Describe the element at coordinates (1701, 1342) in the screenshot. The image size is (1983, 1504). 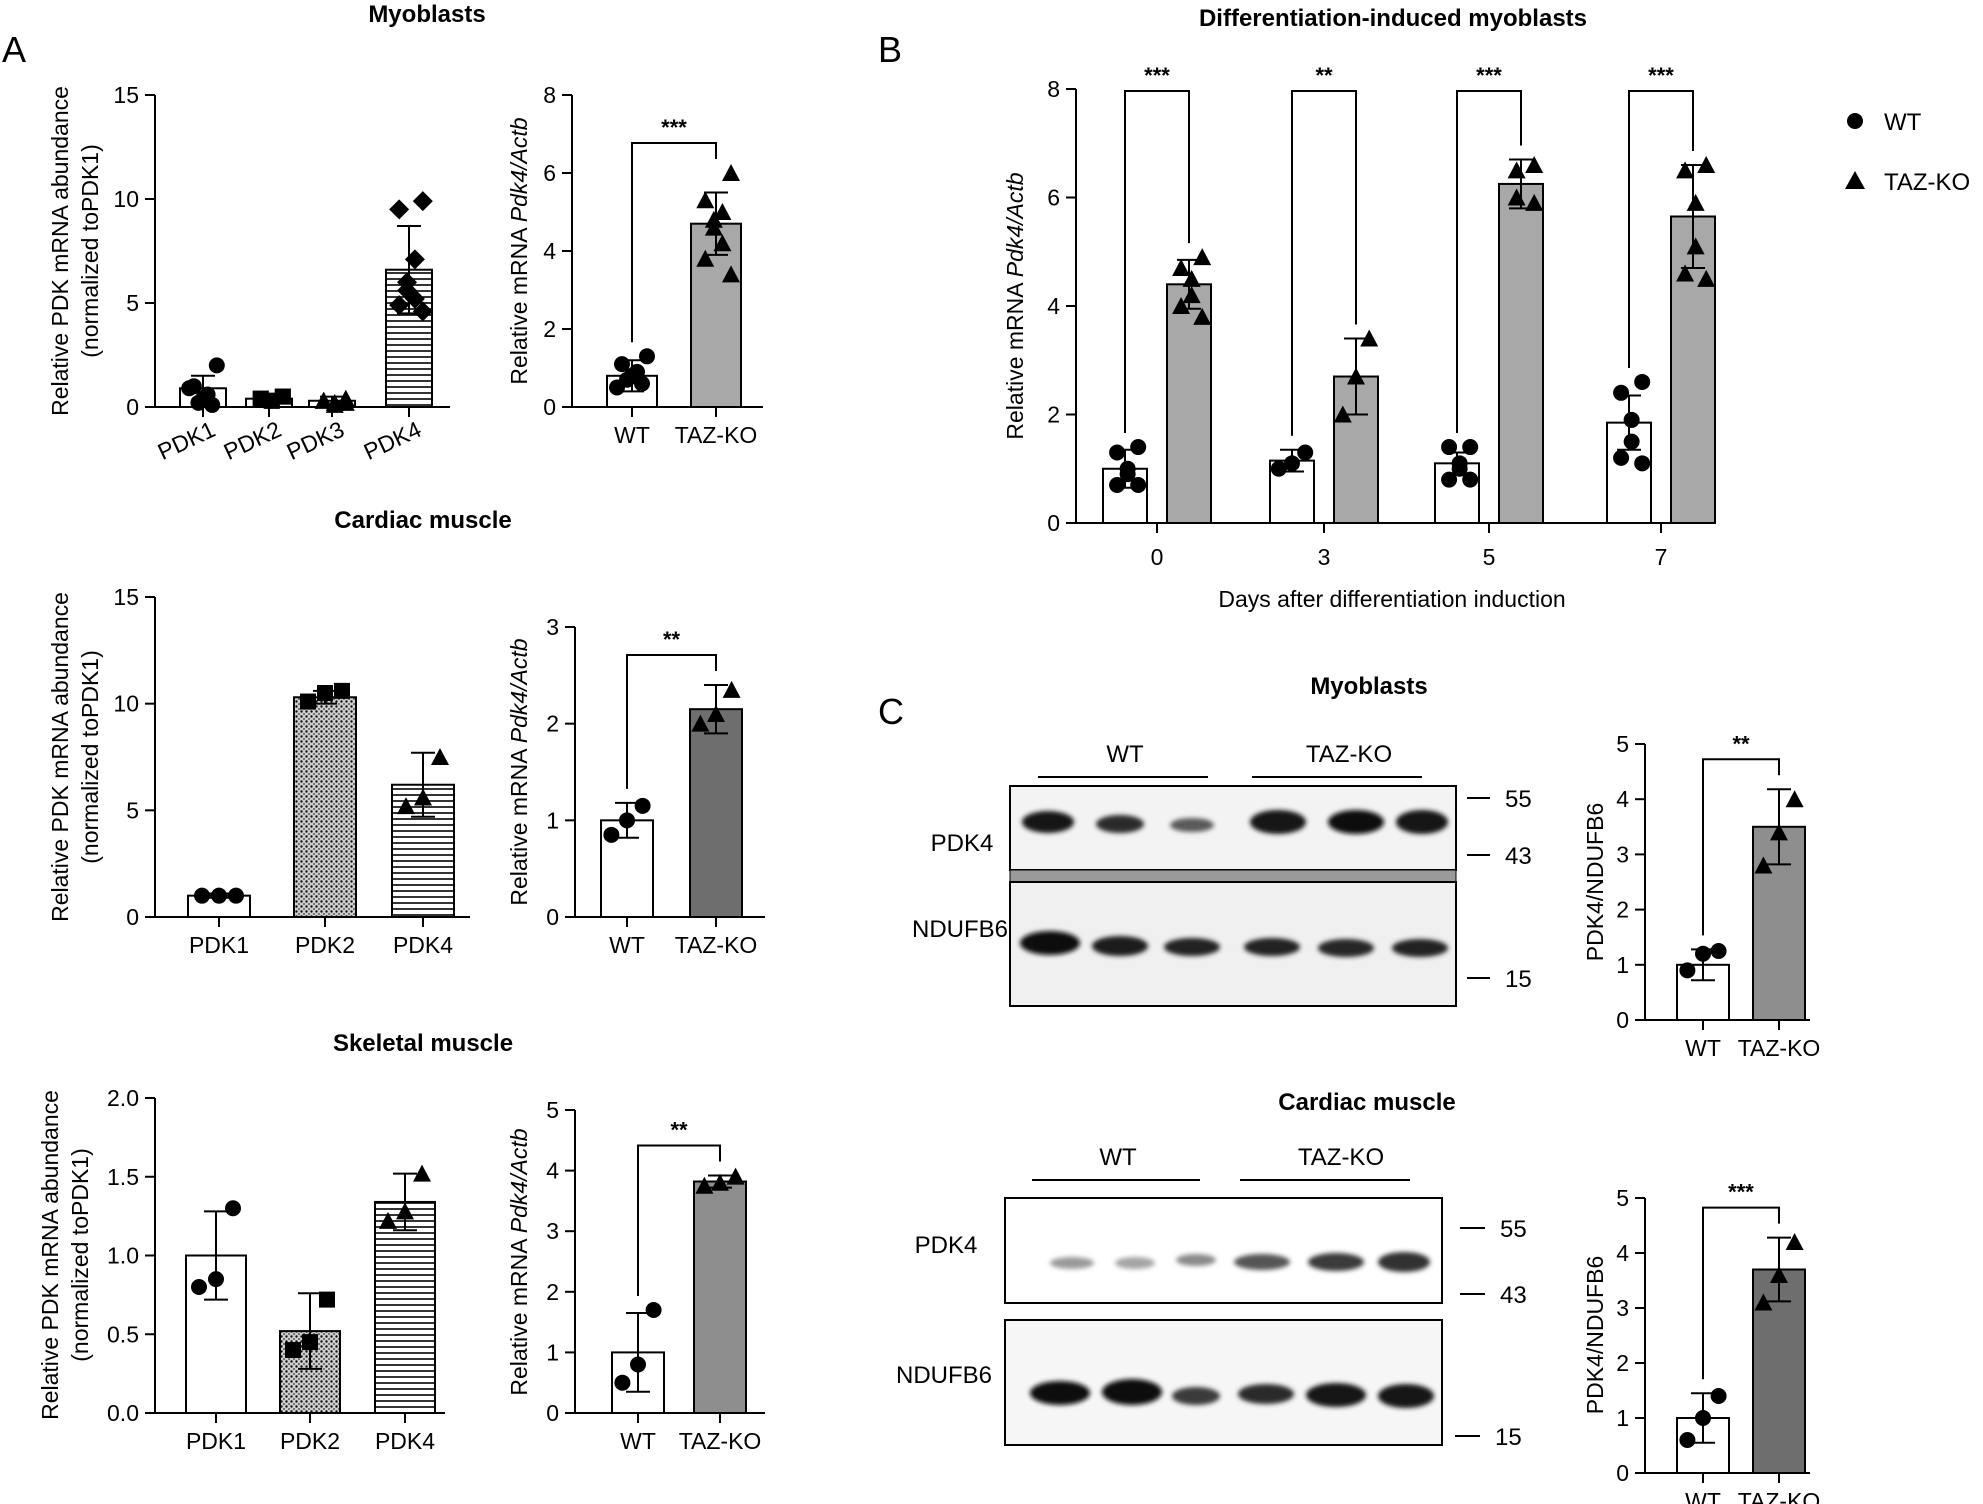
I see `chart-cardiac-blot-quantification: 0 1 2 3 4 5 PDK4/NDUFB6 WT TAZ-KO ***` at that location.